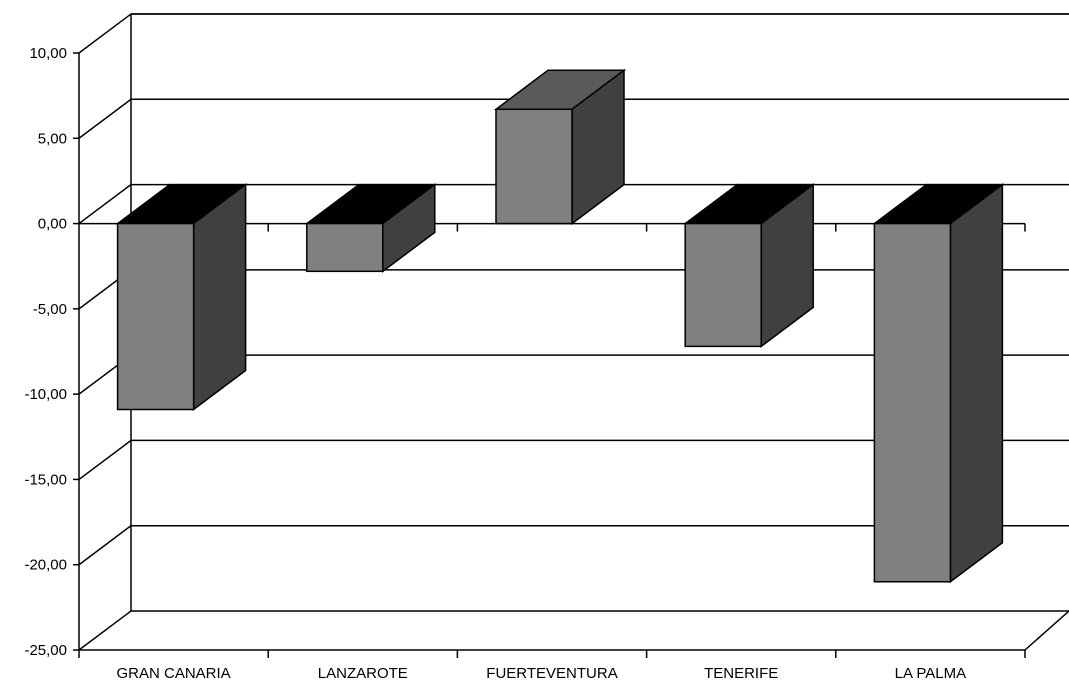 Image resolution: width=1069 pixels, height=686 pixels. What do you see at coordinates (551, 673) in the screenshot?
I see `x-category-label: FUERTEVENTURA` at bounding box center [551, 673].